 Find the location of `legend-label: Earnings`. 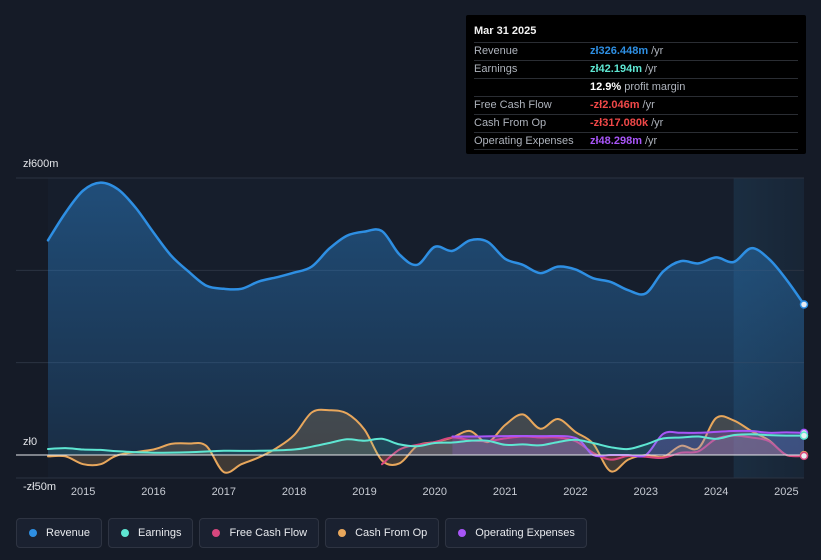

legend-label: Earnings is located at coordinates (160, 533).